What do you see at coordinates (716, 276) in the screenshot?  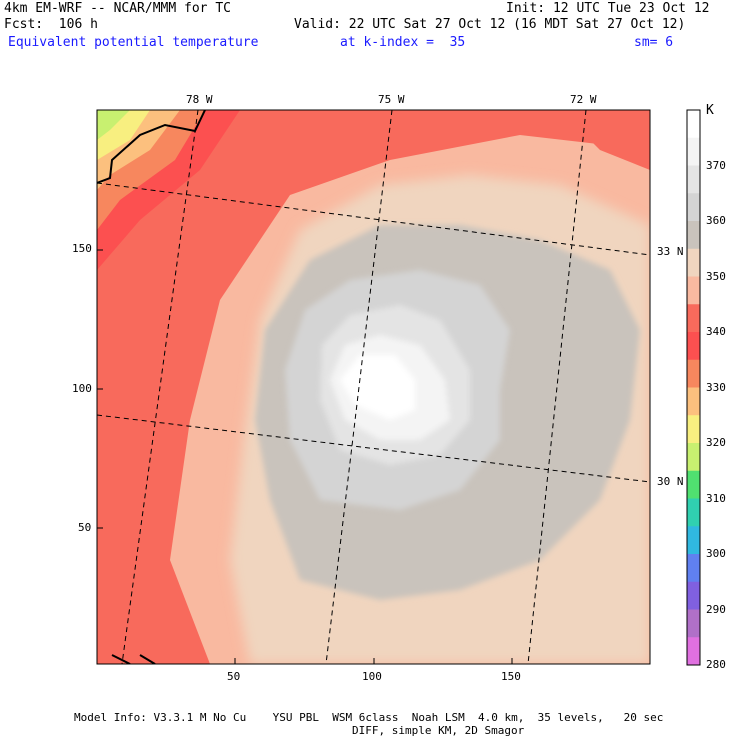 I see `colorbar-label: 350` at bounding box center [716, 276].